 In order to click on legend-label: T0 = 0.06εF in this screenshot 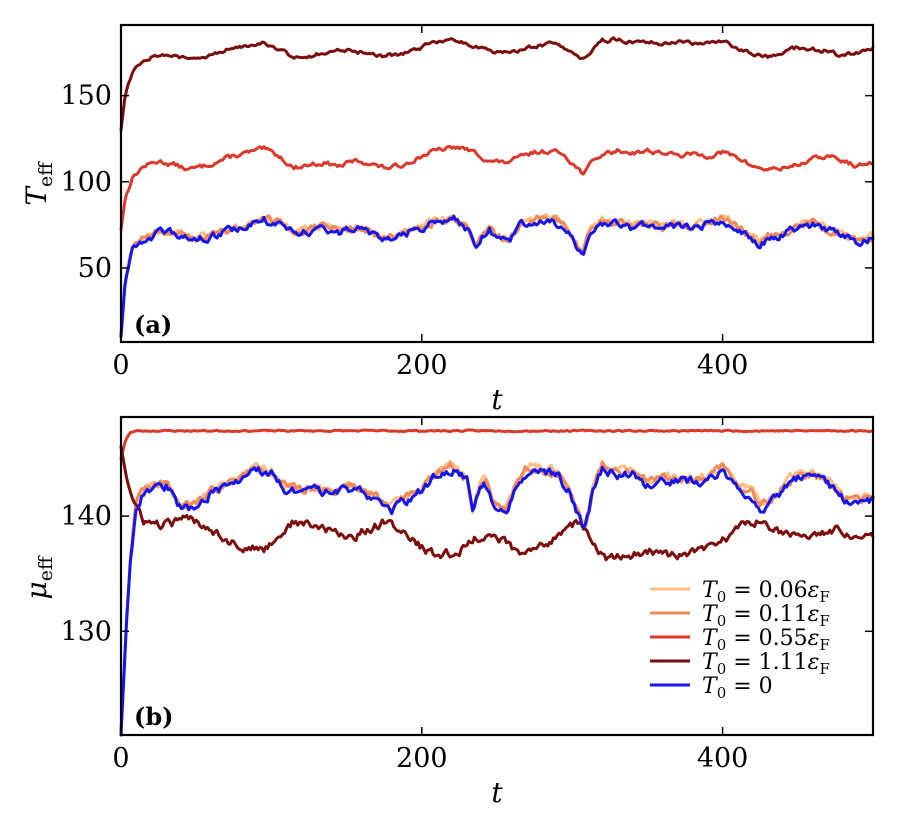, I will do `click(766, 592)`.